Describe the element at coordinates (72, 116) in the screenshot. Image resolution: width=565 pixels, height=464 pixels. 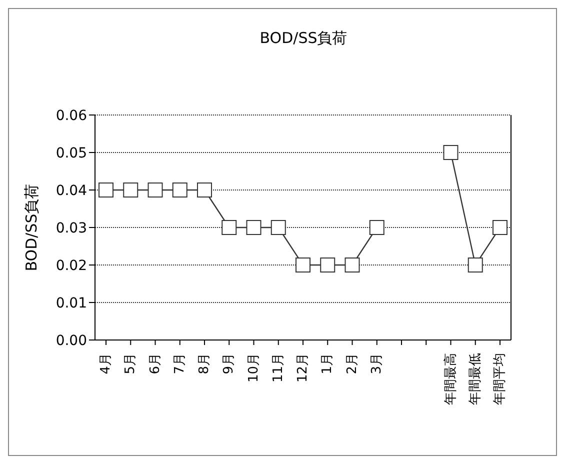
I see `y-tick-label: 0.06` at that location.